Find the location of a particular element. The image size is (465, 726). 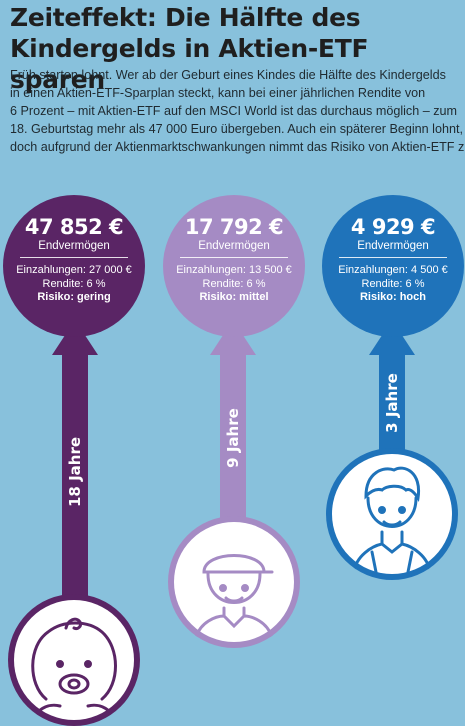

risk-text: Risiko: hoch is located at coordinates (392, 297).